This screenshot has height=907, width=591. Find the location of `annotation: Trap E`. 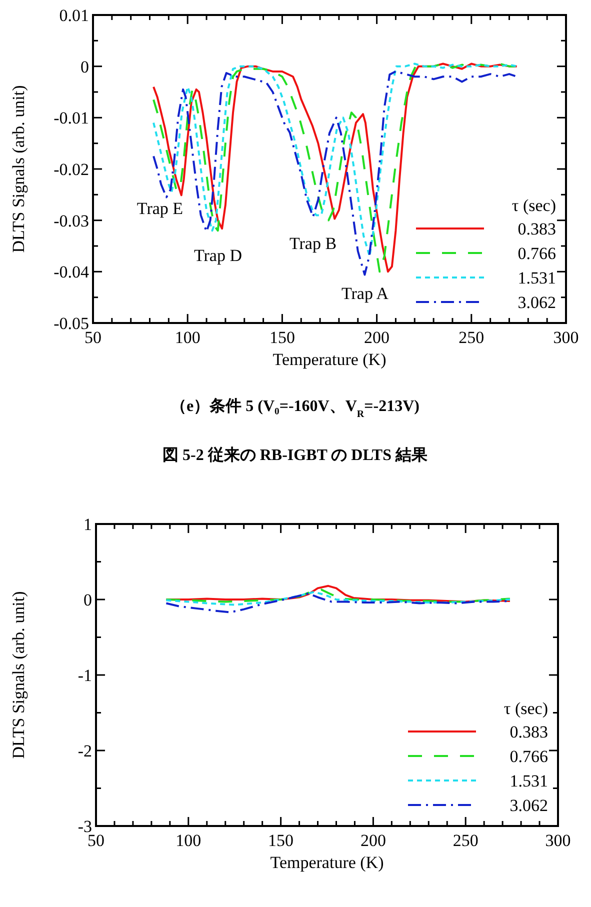

annotation: Trap E is located at coordinates (160, 208).